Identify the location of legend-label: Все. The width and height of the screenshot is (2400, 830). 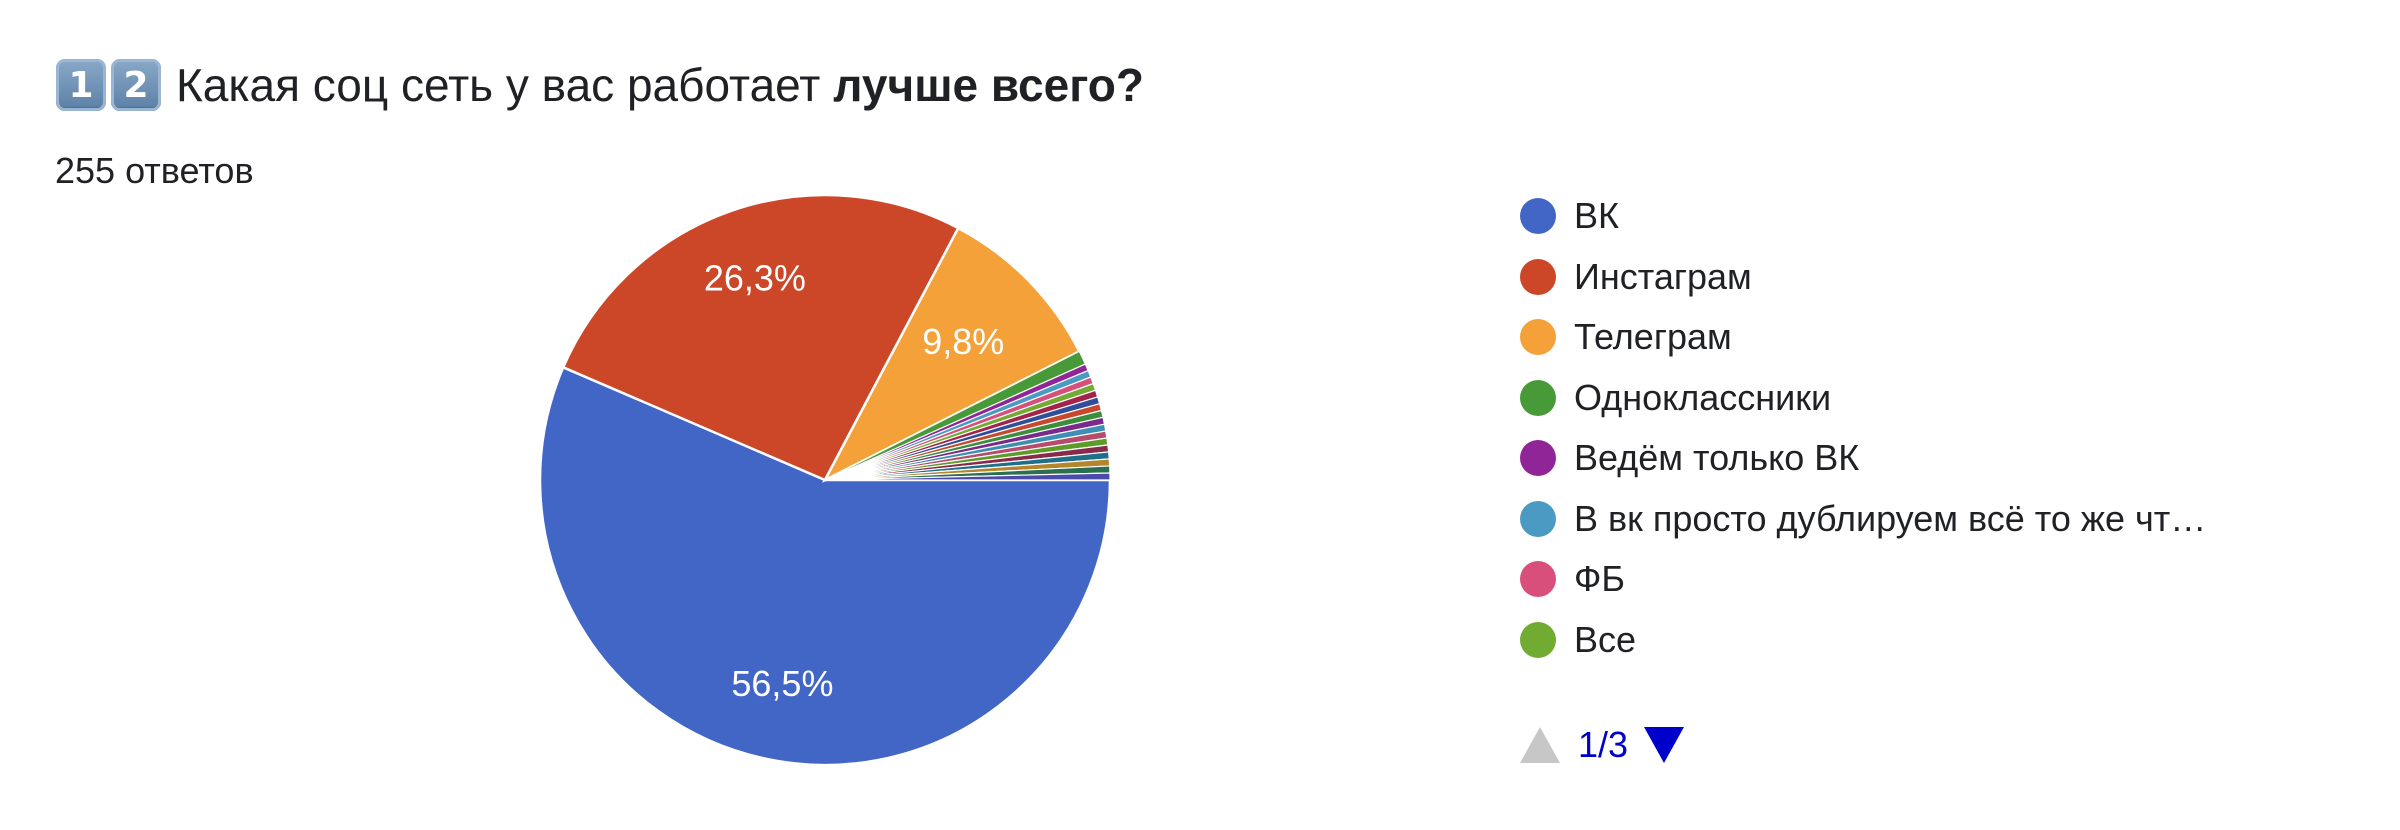
(1605, 639).